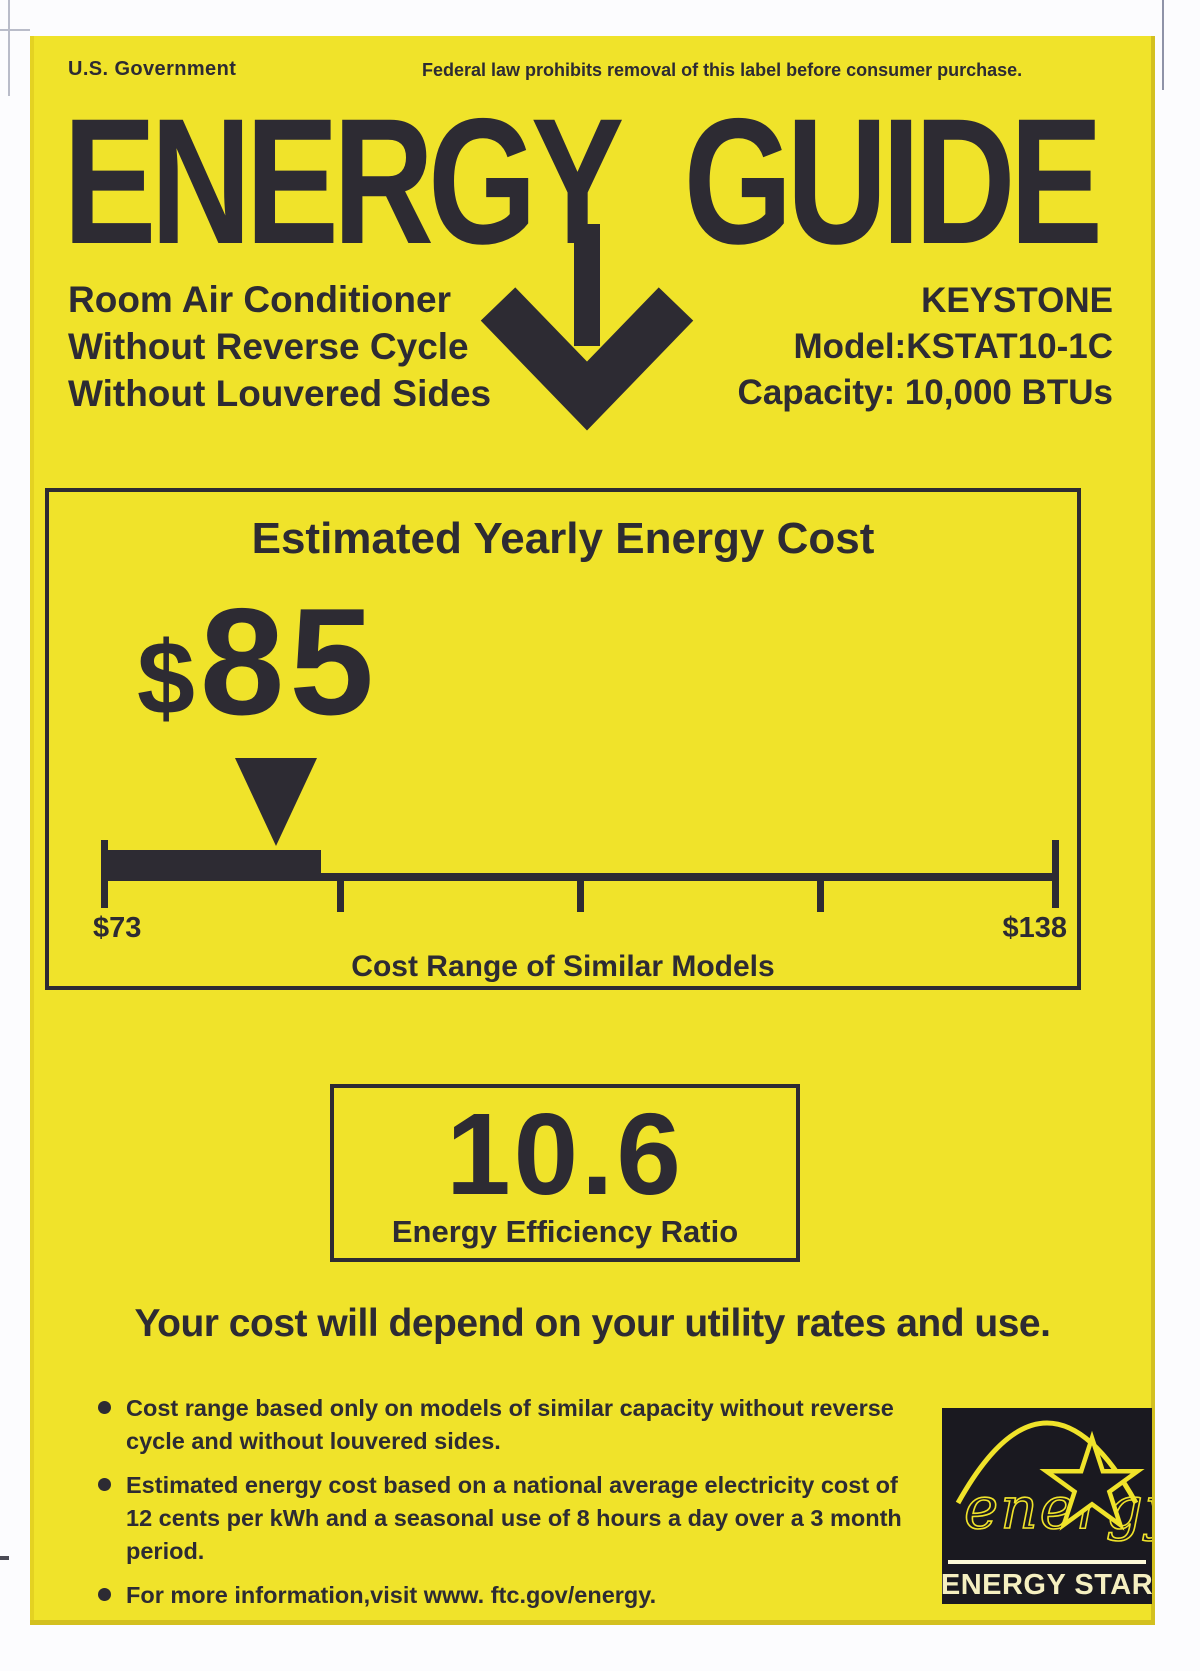 The image size is (1200, 1671). What do you see at coordinates (212, 861) in the screenshot?
I see `scale-filled-bar` at bounding box center [212, 861].